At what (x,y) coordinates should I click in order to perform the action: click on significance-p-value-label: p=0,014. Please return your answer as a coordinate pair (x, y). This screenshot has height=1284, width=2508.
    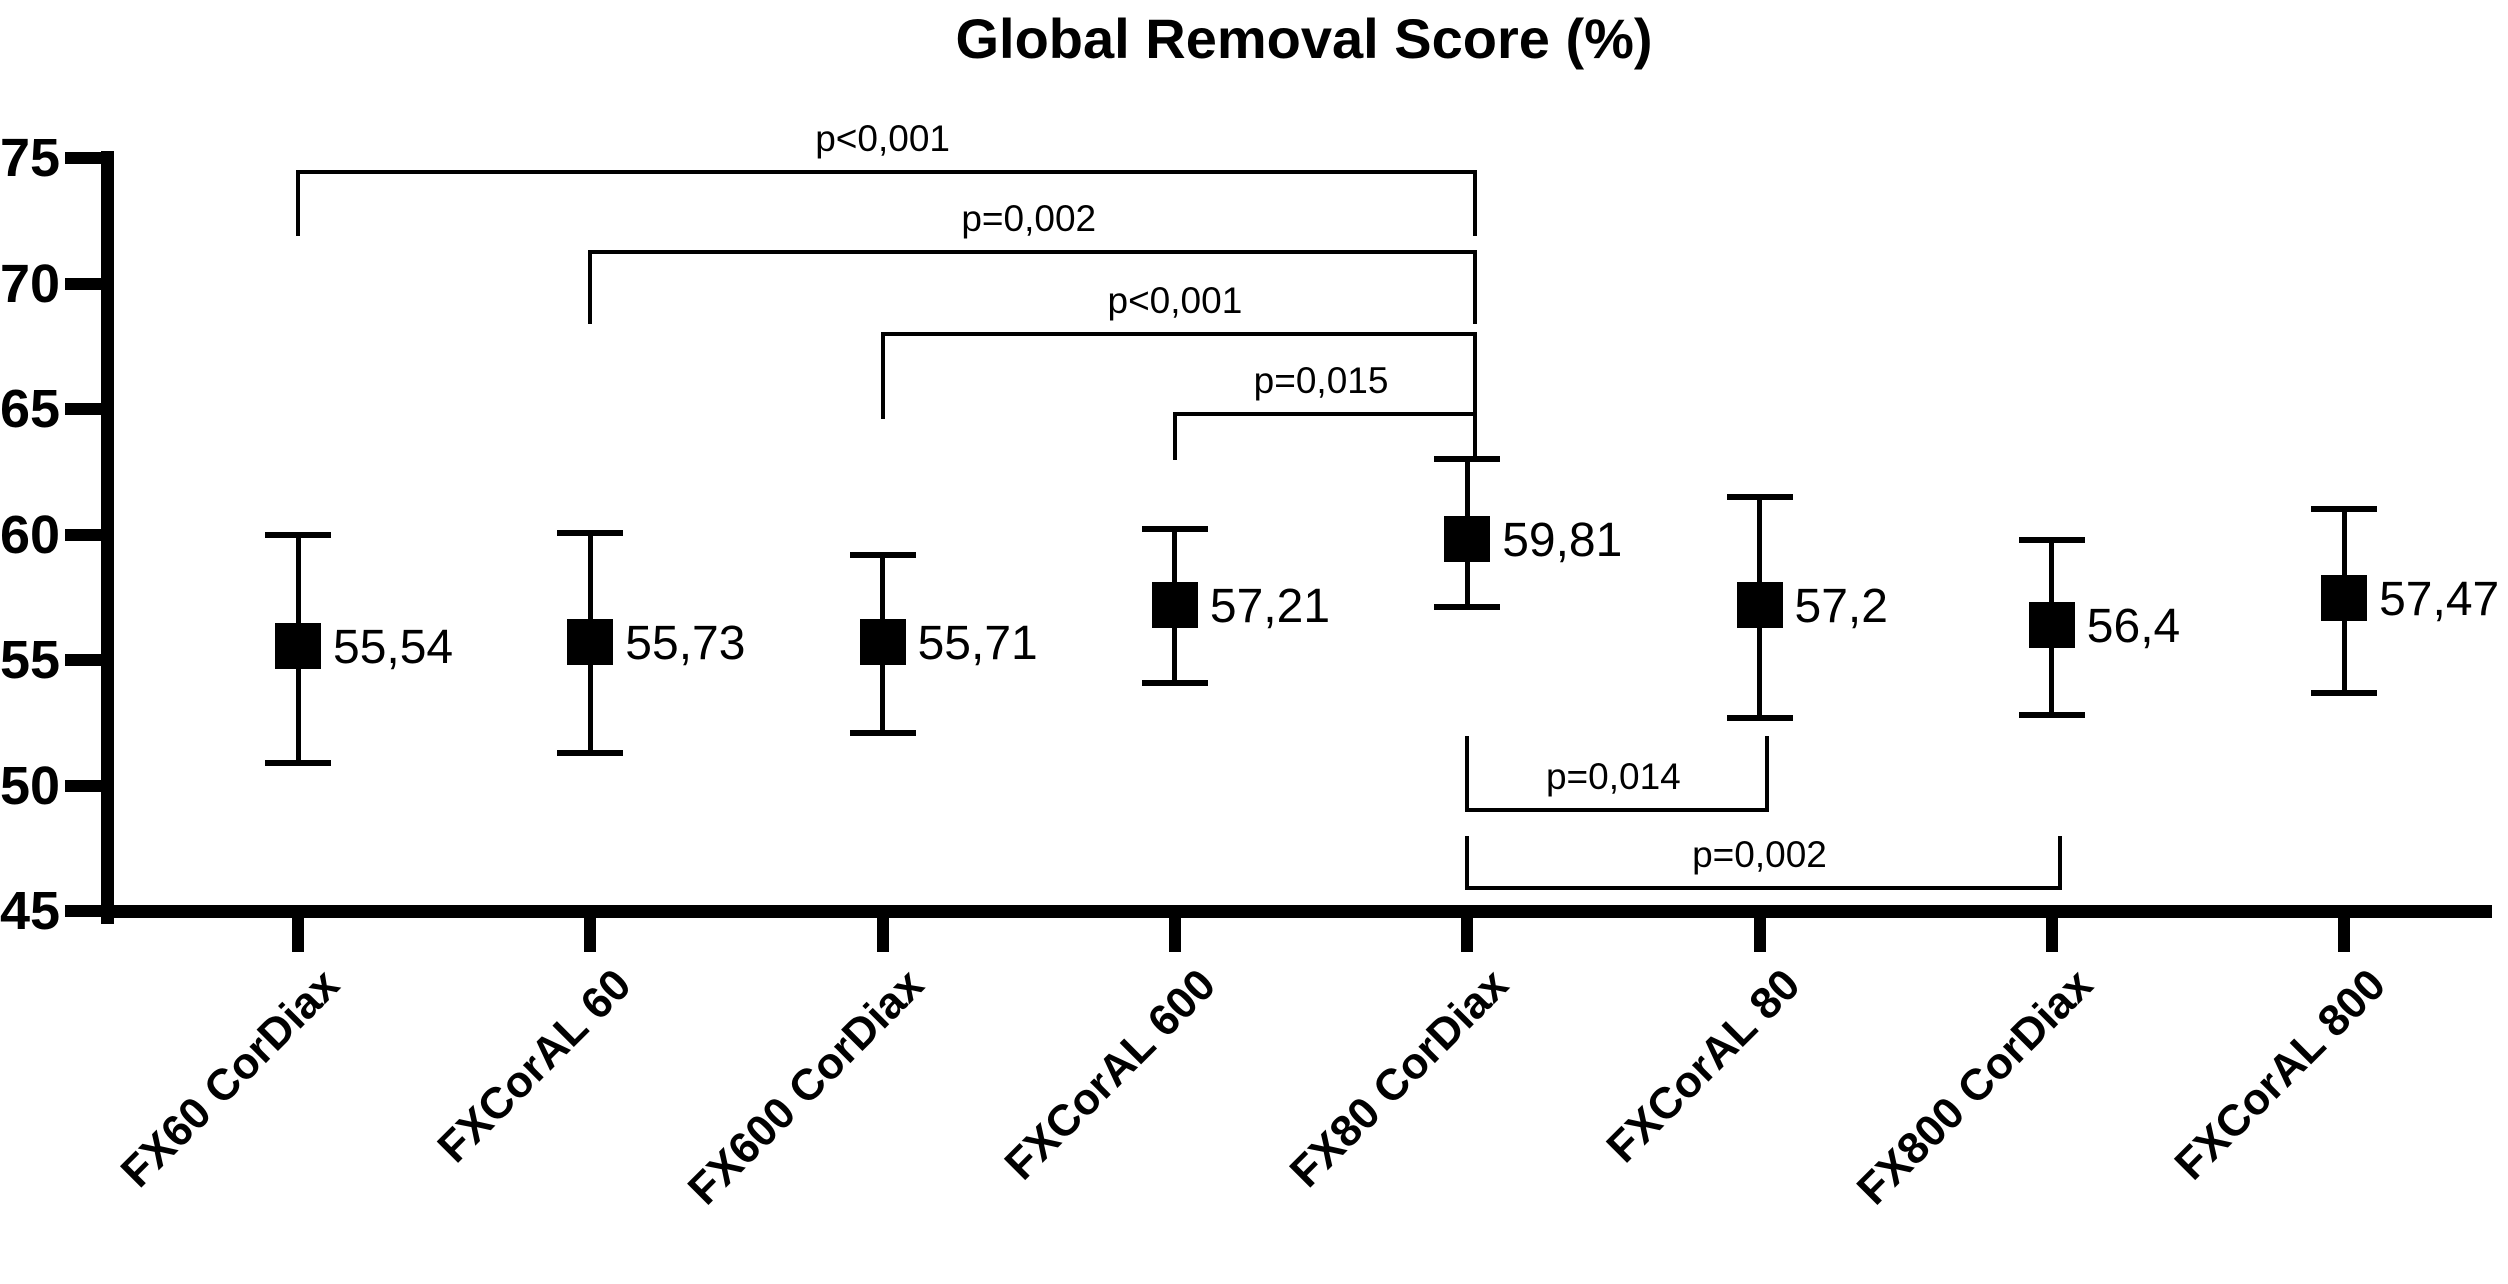
    Looking at the image, I should click on (1613, 776).